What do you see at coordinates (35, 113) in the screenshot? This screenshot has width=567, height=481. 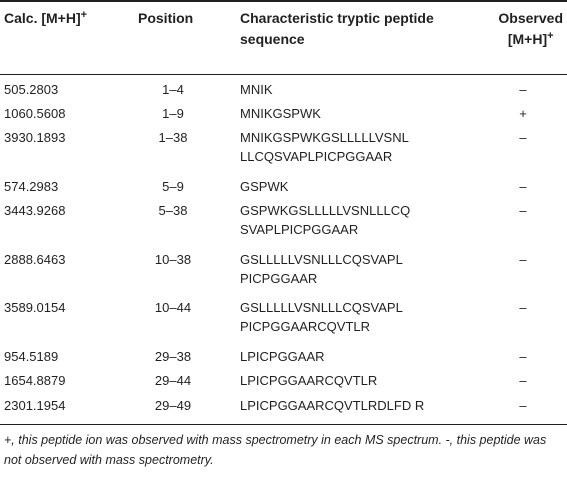 I see `calc-cell: 1060.5608` at bounding box center [35, 113].